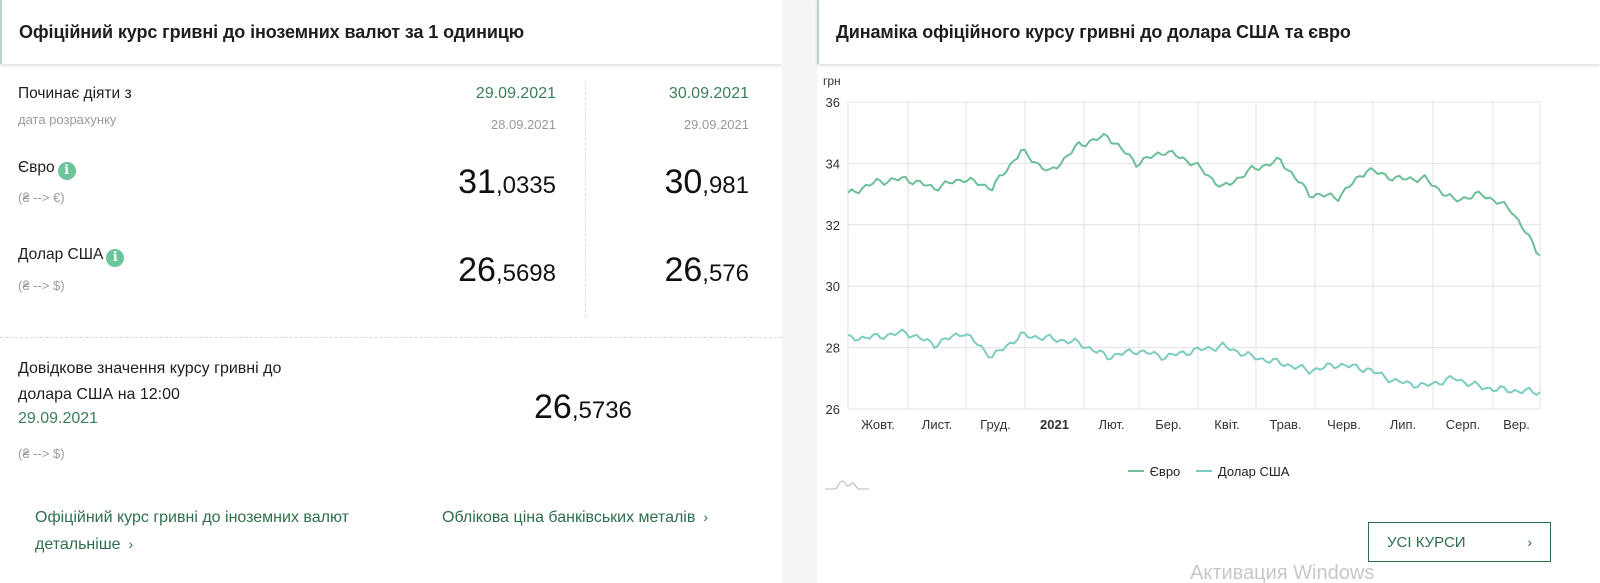 This screenshot has height=583, width=1600. I want to click on rate-int: 30, so click(683, 182).